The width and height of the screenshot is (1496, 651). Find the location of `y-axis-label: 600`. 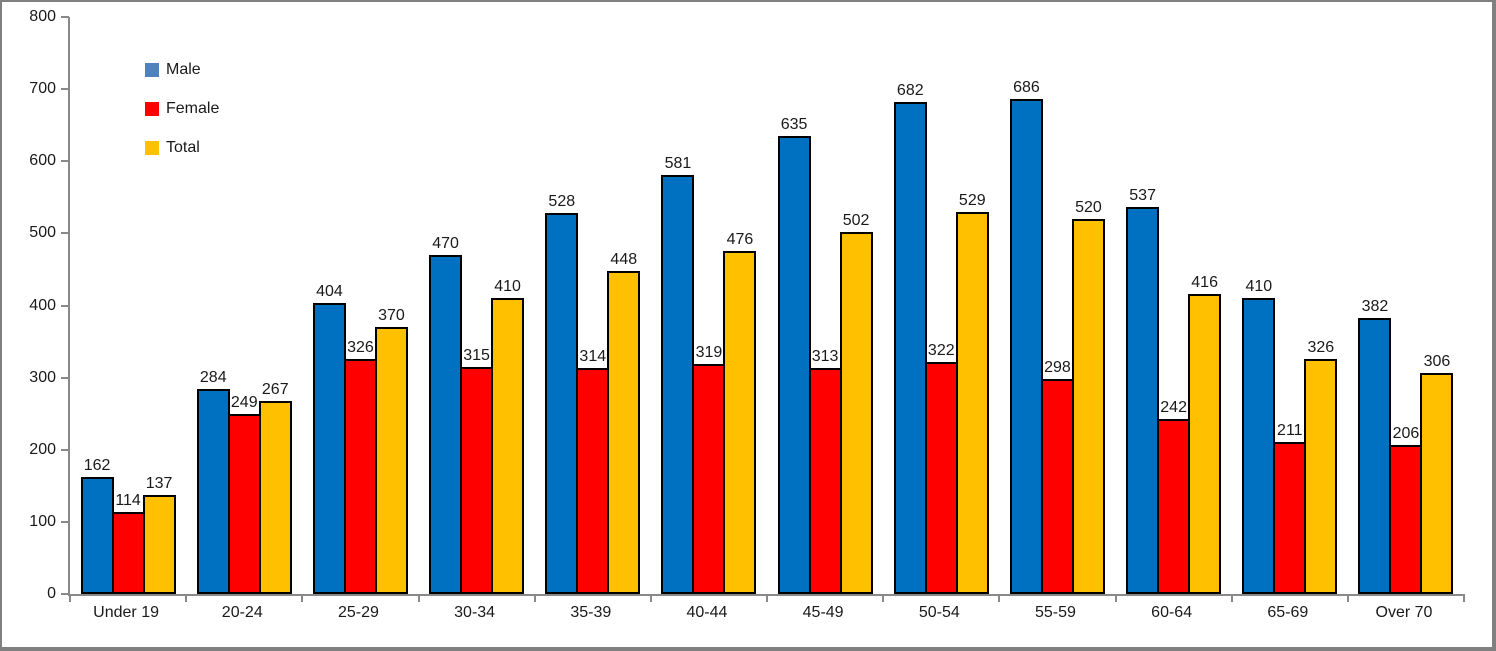

y-axis-label: 600 is located at coordinates (42, 161).